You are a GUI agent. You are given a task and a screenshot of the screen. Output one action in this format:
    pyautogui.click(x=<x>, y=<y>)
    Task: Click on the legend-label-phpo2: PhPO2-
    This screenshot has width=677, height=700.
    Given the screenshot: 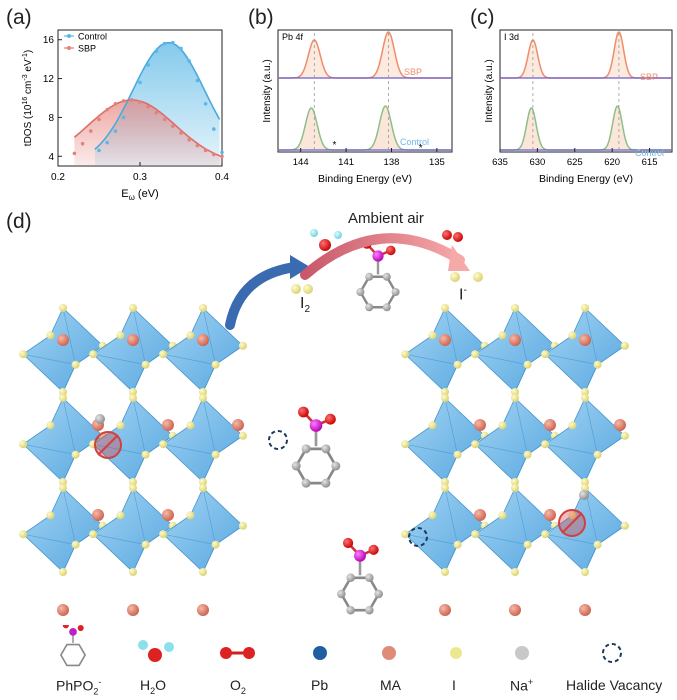 What is the action you would take?
    pyautogui.click(x=79, y=687)
    